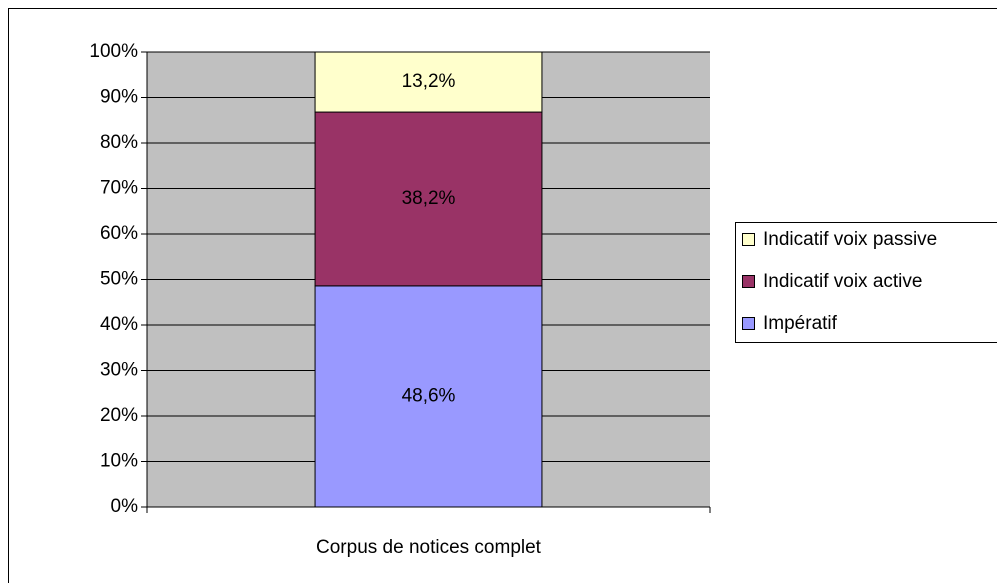  Describe the element at coordinates (119, 415) in the screenshot. I see `y-tick-label: 20%` at that location.